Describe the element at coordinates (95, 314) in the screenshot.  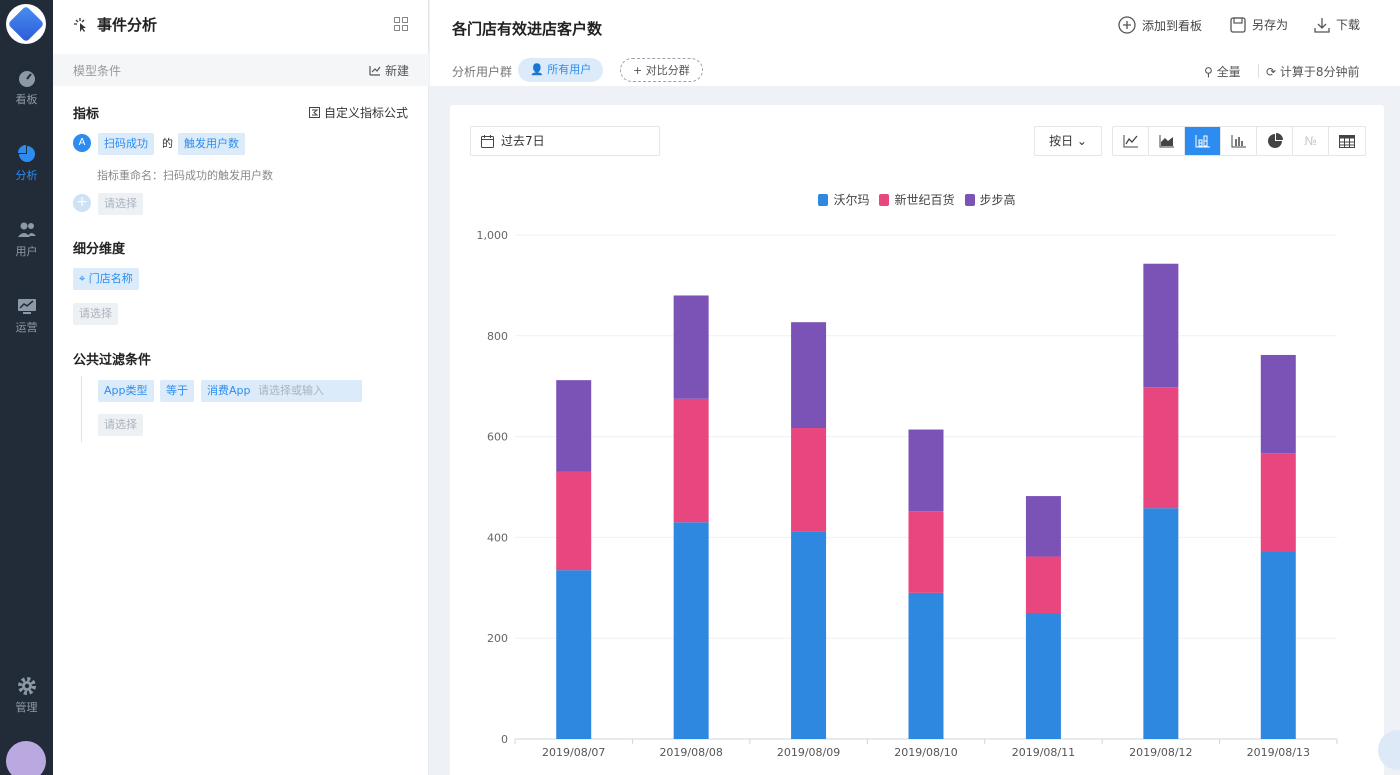
I see `dimension-select-placeholder: 请选择` at that location.